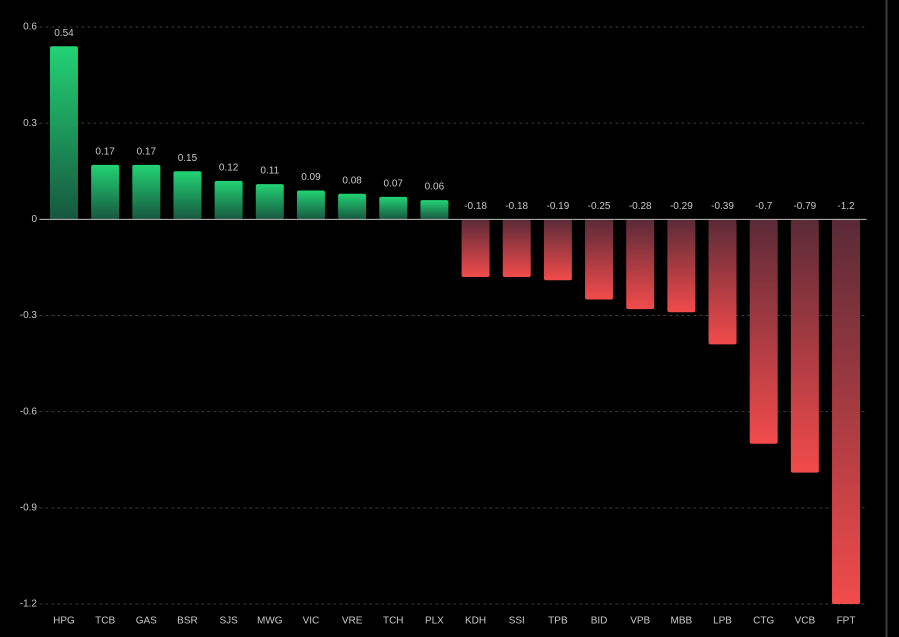 This screenshot has width=899, height=637. I want to click on x-tick-label: KDH, so click(475, 621).